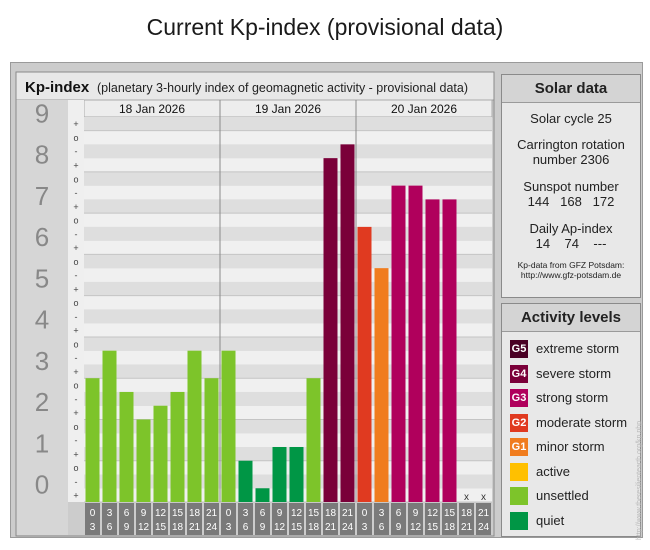  What do you see at coordinates (570, 446) in the screenshot?
I see `activity-level-label: minor storm` at bounding box center [570, 446].